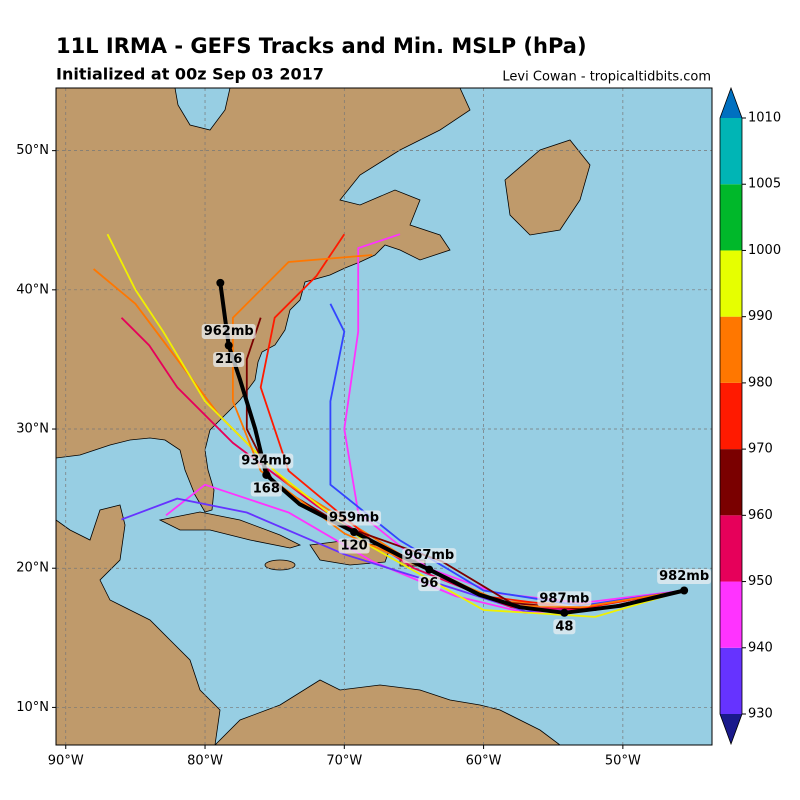 Image resolution: width=800 pixels, height=800 pixels. What do you see at coordinates (32, 429) in the screenshot?
I see `lat-tick-label: 30°N` at bounding box center [32, 429].